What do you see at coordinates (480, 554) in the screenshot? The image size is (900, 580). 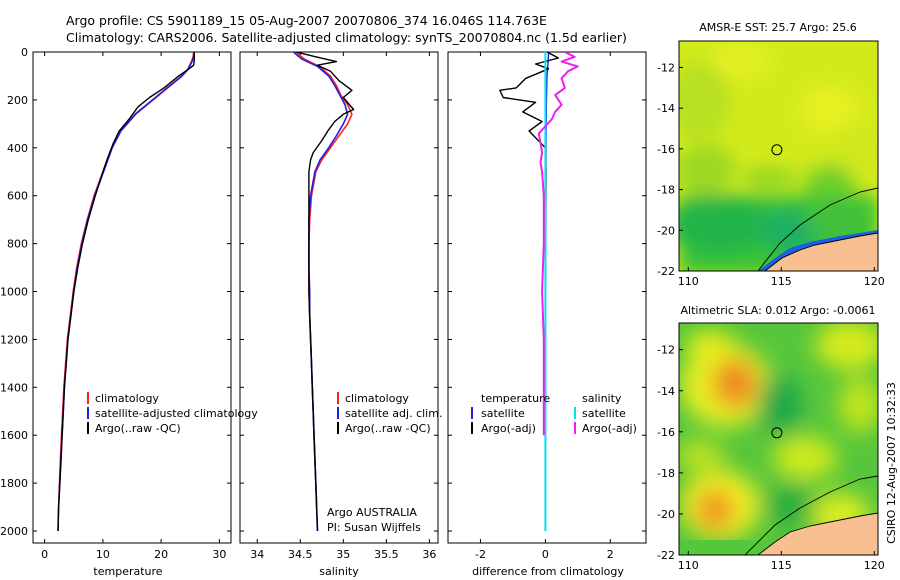 I see `x-tick-label: -2` at bounding box center [480, 554].